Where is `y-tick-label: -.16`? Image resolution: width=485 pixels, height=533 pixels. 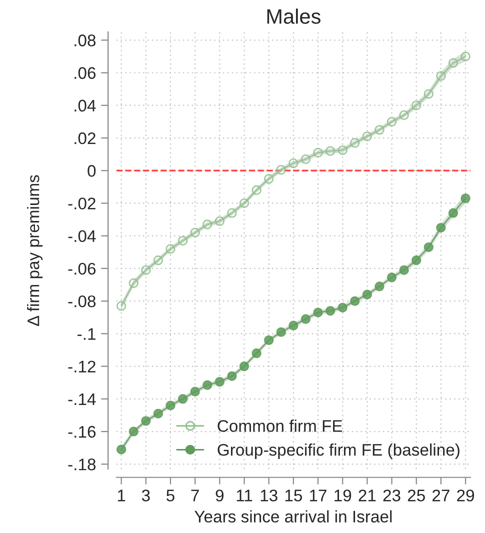
y-tick-label: -.16 is located at coordinates (82, 432).